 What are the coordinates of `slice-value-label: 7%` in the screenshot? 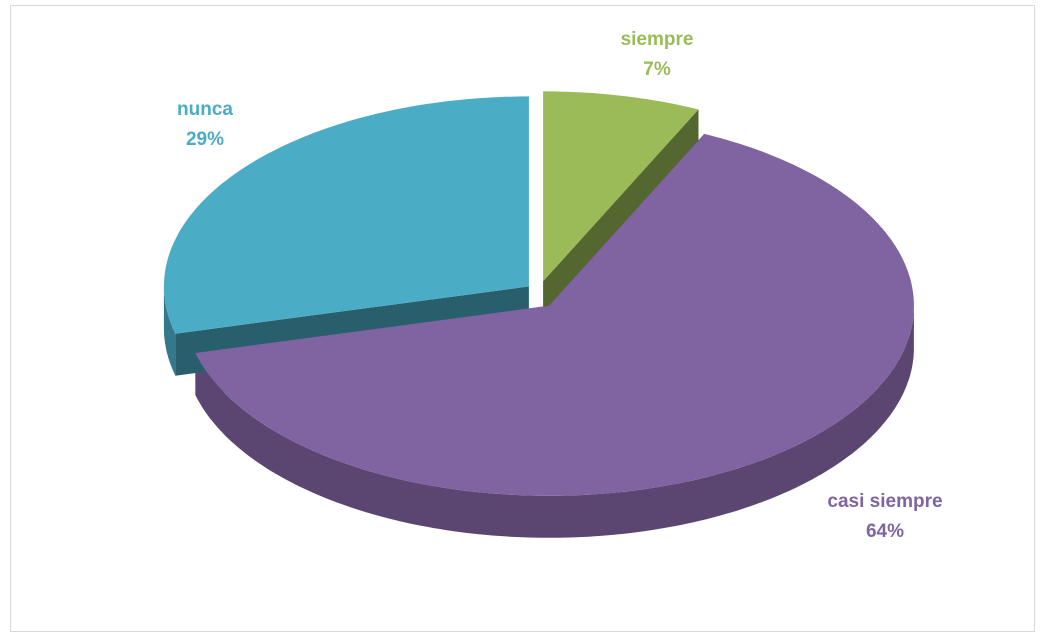 It's located at (657, 69).